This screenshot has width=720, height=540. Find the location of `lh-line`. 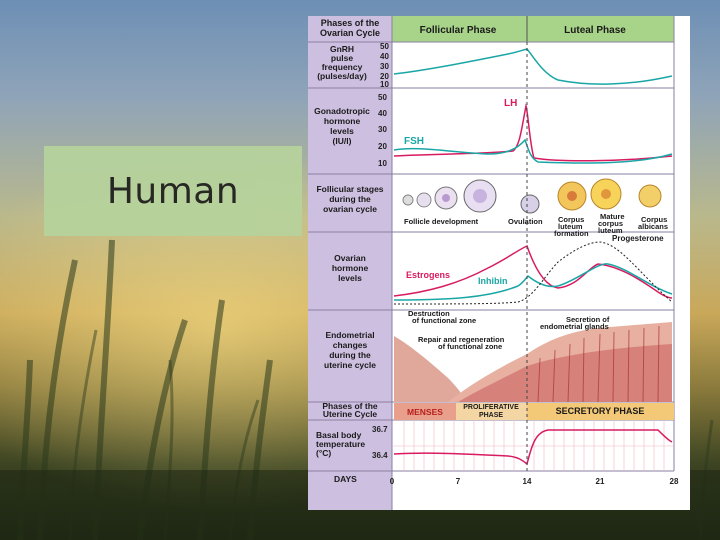

lh-line is located at coordinates (533, 132).